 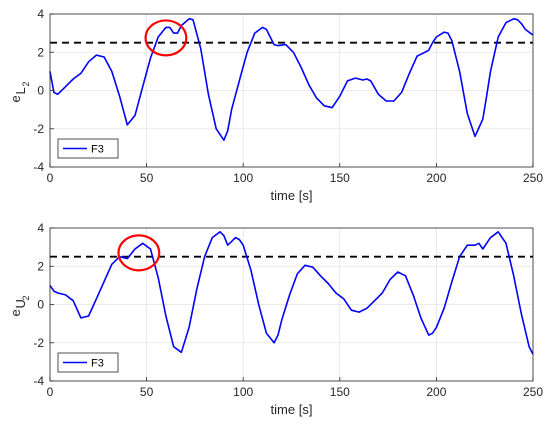 I want to click on y-axis-label-sub: L, so click(x=20, y=90).